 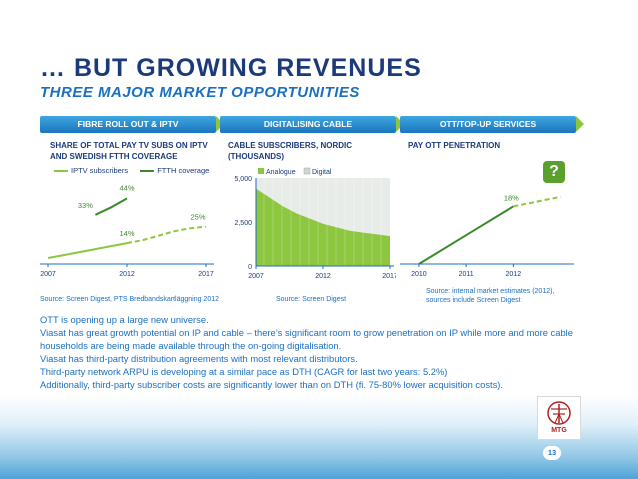 What do you see at coordinates (454, 145) in the screenshot?
I see `panel3-title: PAY OTT PENETRATION` at bounding box center [454, 145].